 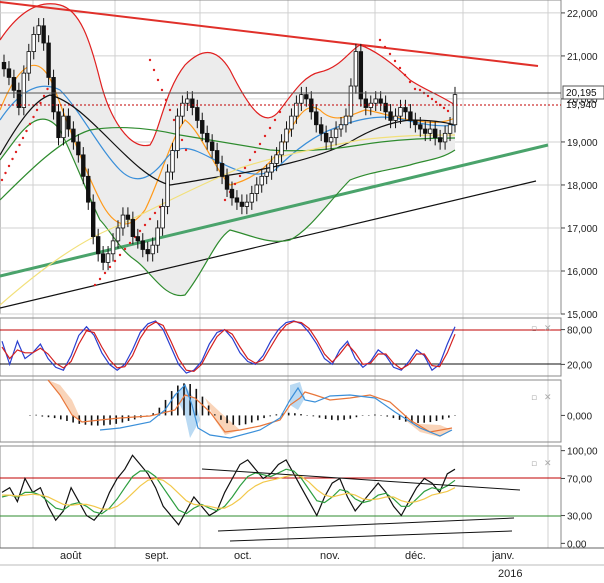 What do you see at coordinates (577, 544) in the screenshot?
I see `rsi-tick-label: 0,00` at bounding box center [577, 544].